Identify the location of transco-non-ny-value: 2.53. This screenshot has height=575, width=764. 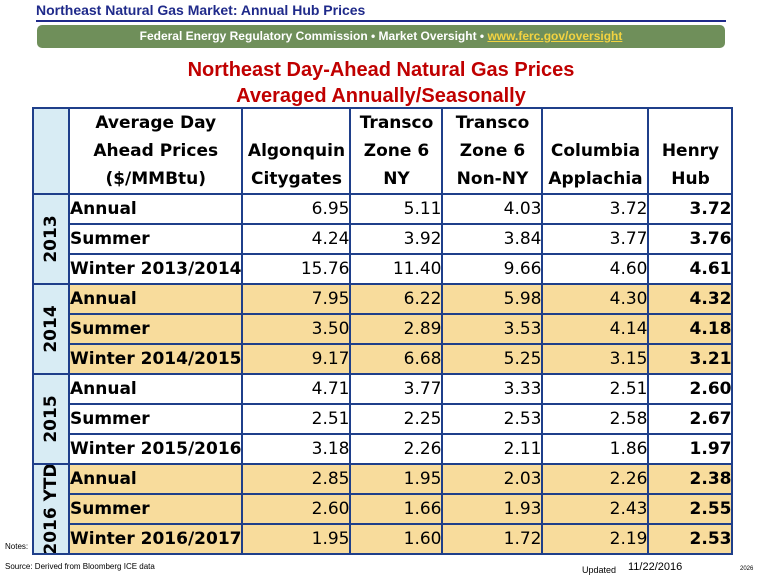
(492, 419).